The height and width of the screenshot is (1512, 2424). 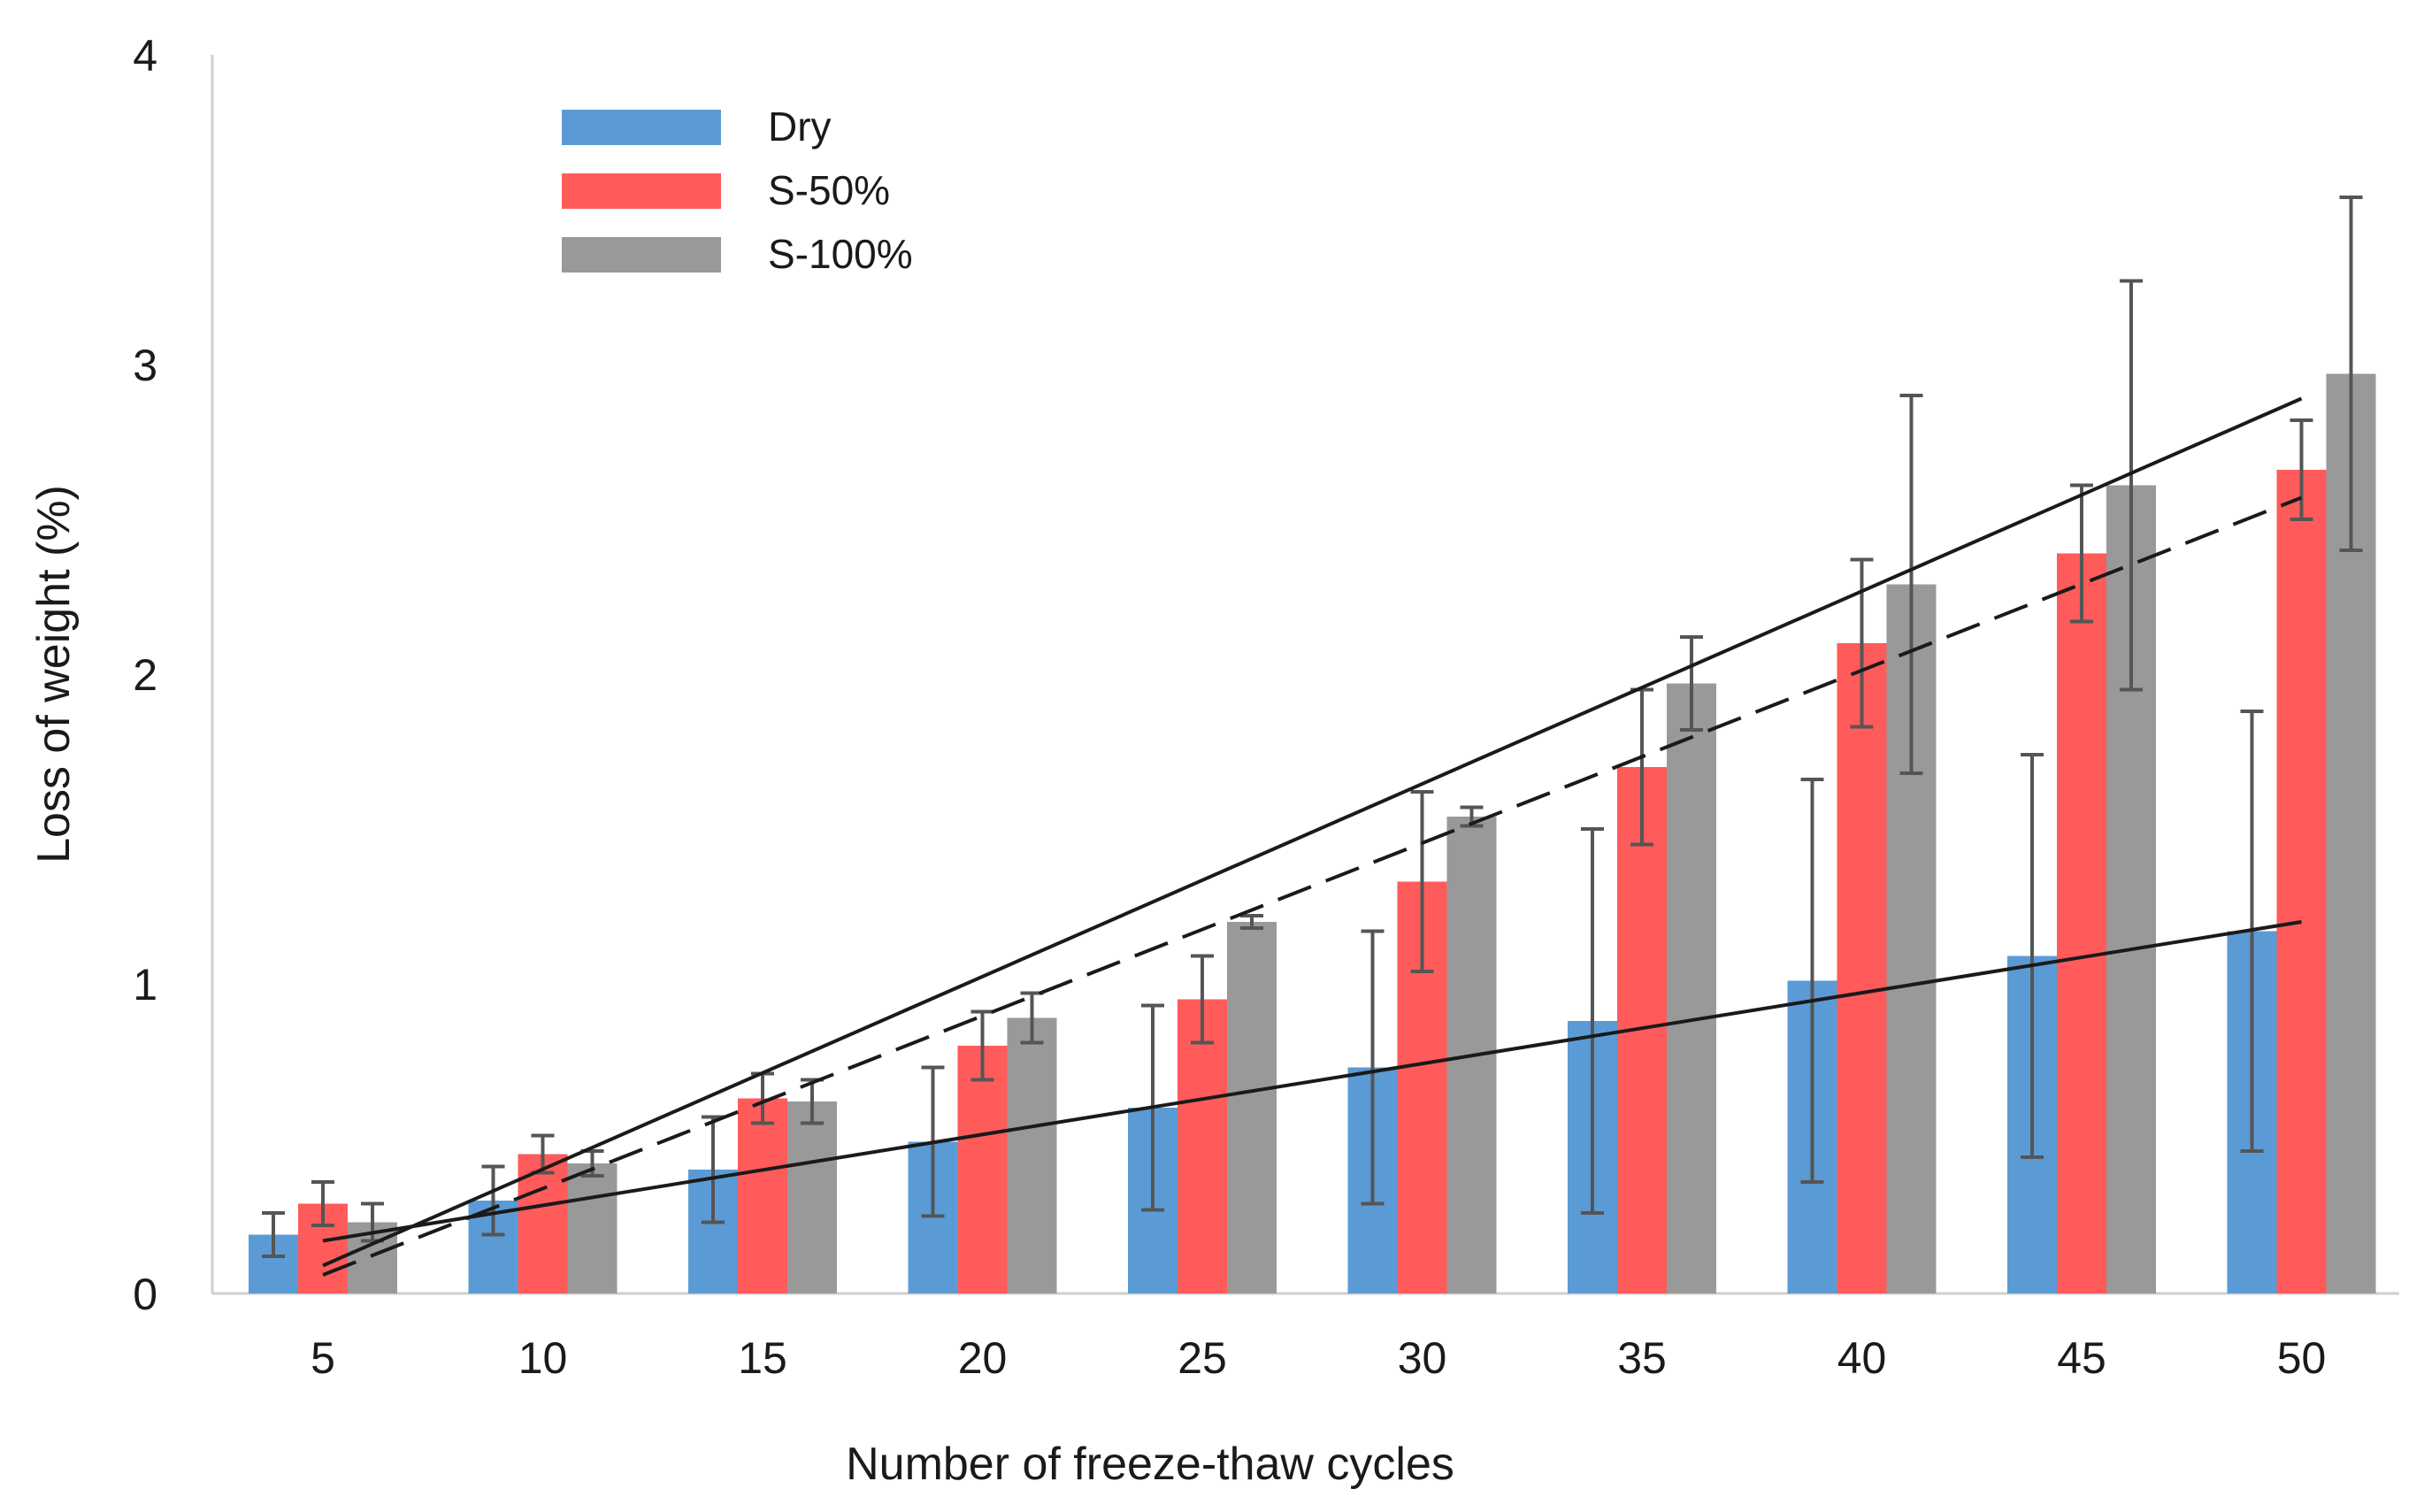 I want to click on y-tick-label-0: 0, so click(x=145, y=1294).